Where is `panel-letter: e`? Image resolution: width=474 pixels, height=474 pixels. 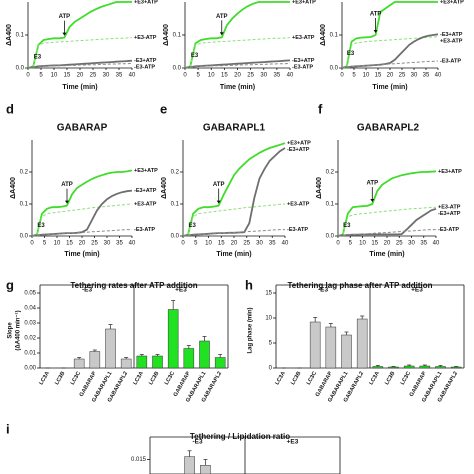 panel-letter: e is located at coordinates (163, 108).